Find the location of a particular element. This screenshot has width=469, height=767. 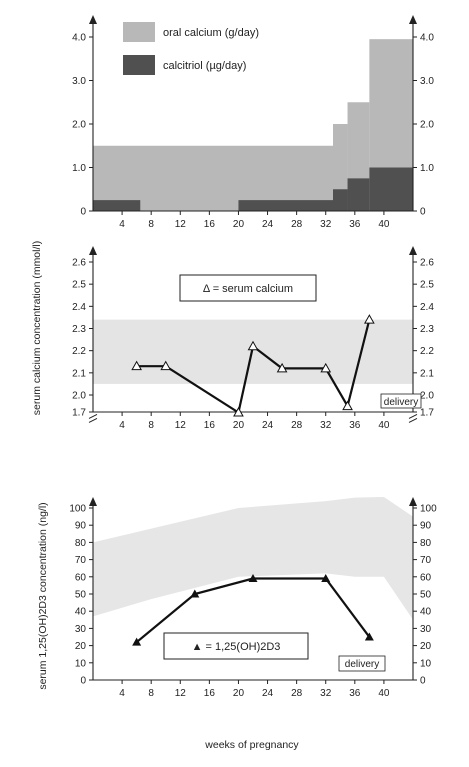

dosage-legend: oral calcium (g/day) calcitriol (µg/day) is located at coordinates (191, 48).